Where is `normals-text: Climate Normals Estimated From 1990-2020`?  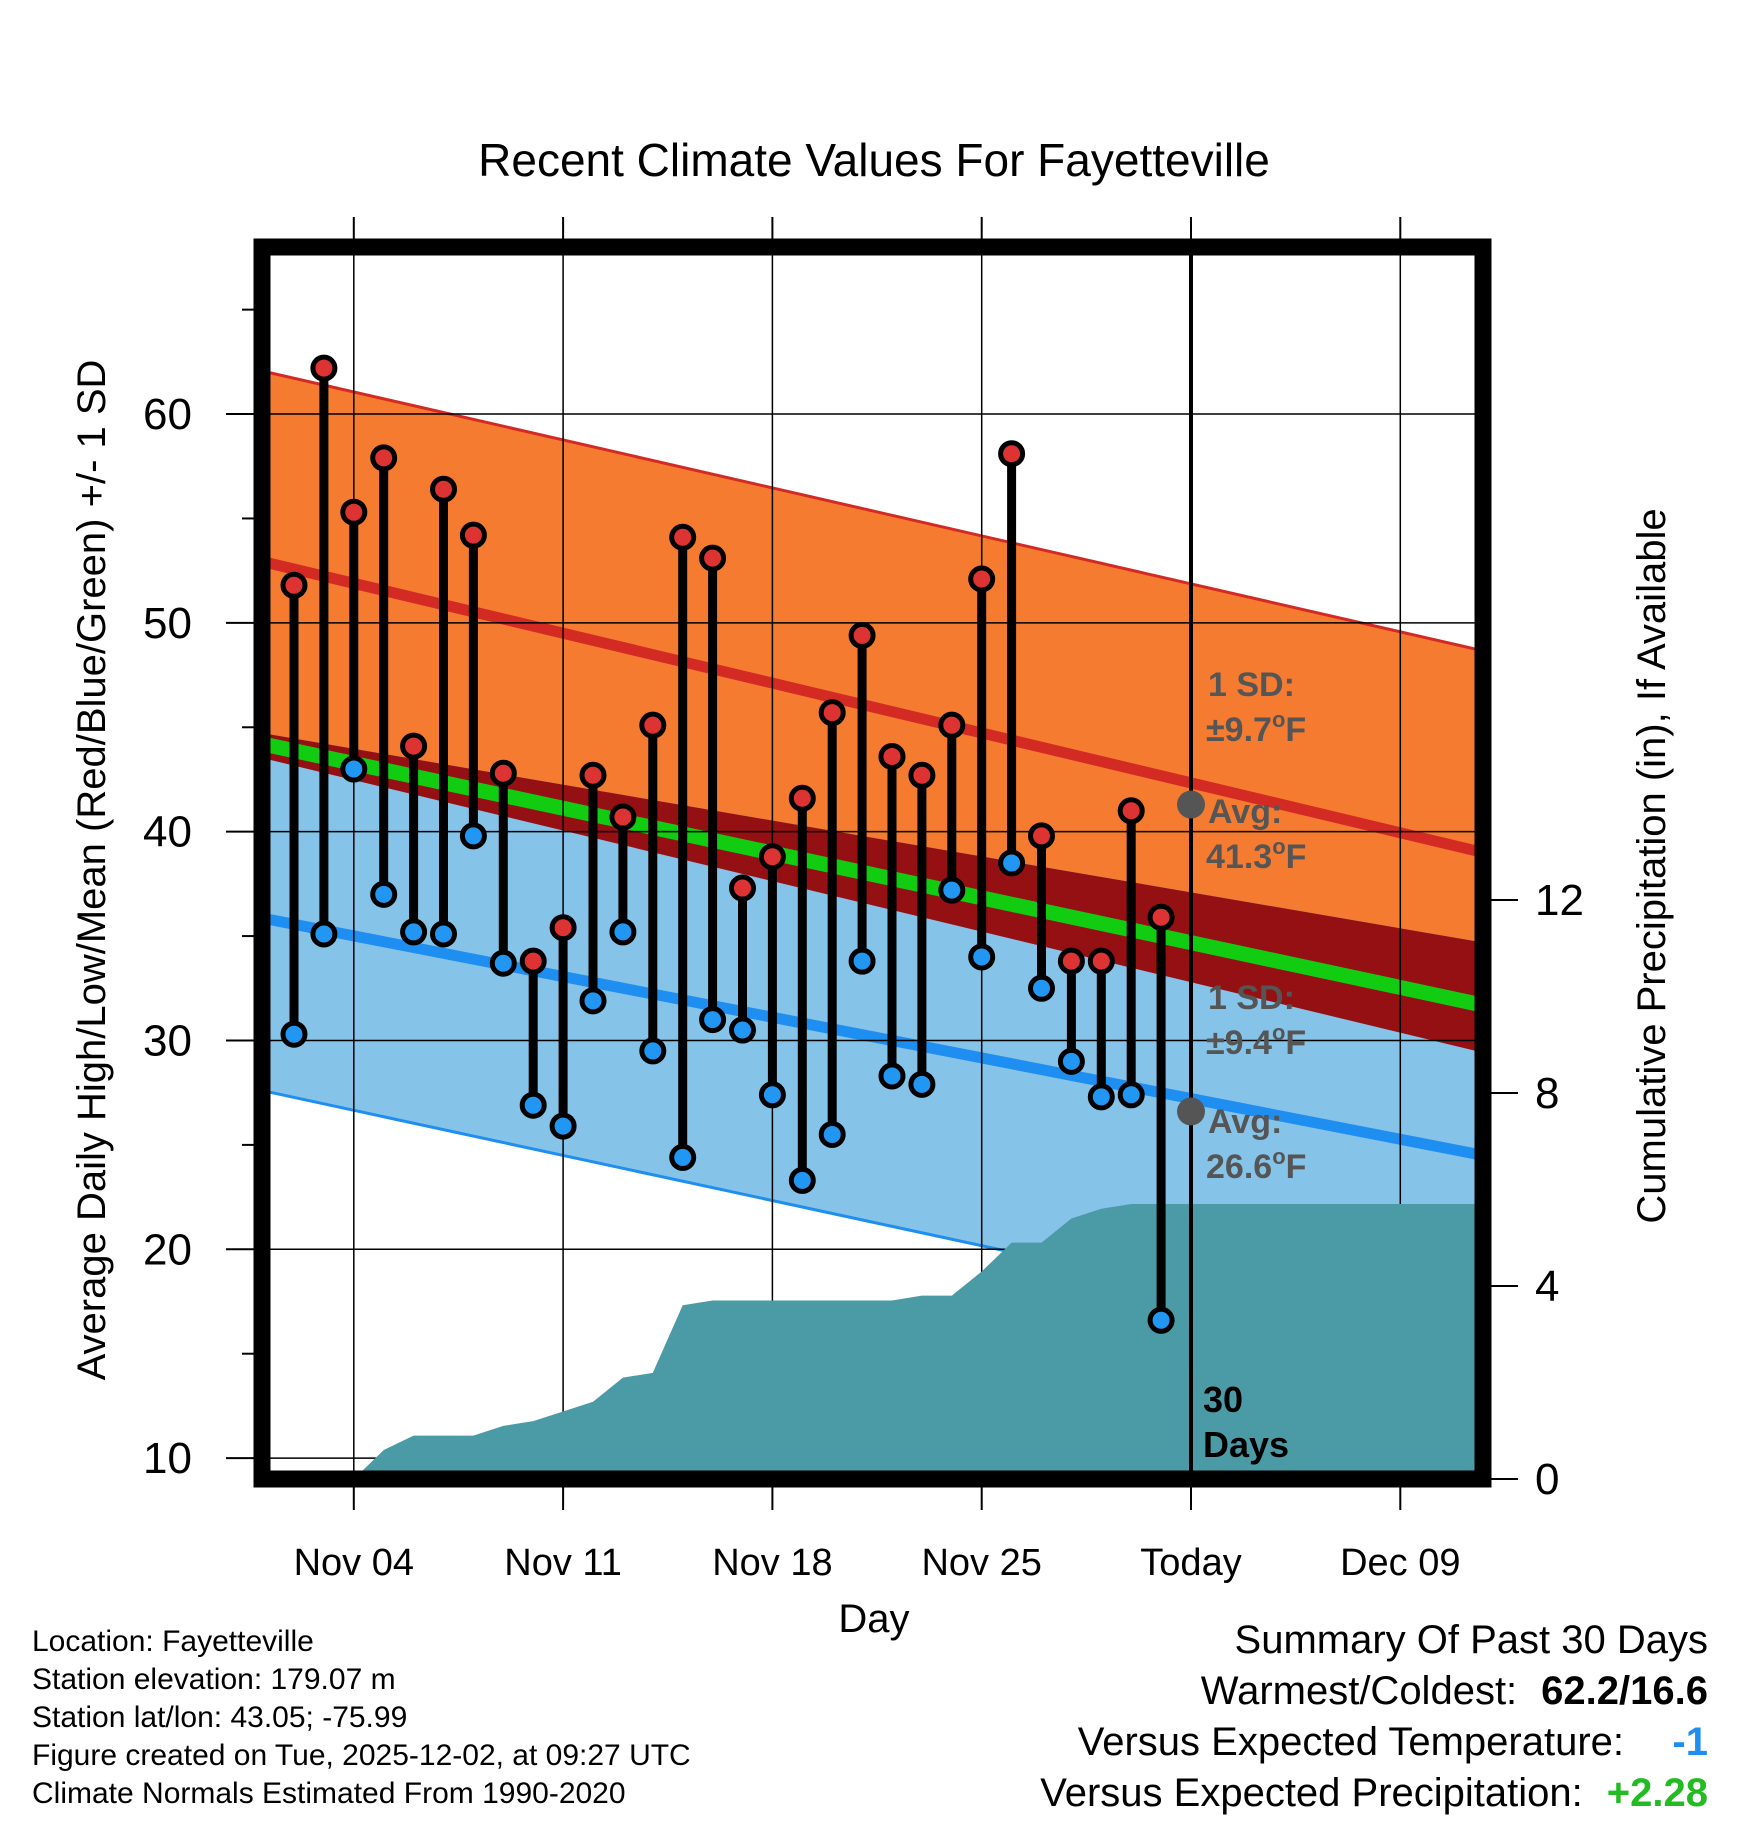 normals-text: Climate Normals Estimated From 1990-2020 is located at coordinates (329, 1793).